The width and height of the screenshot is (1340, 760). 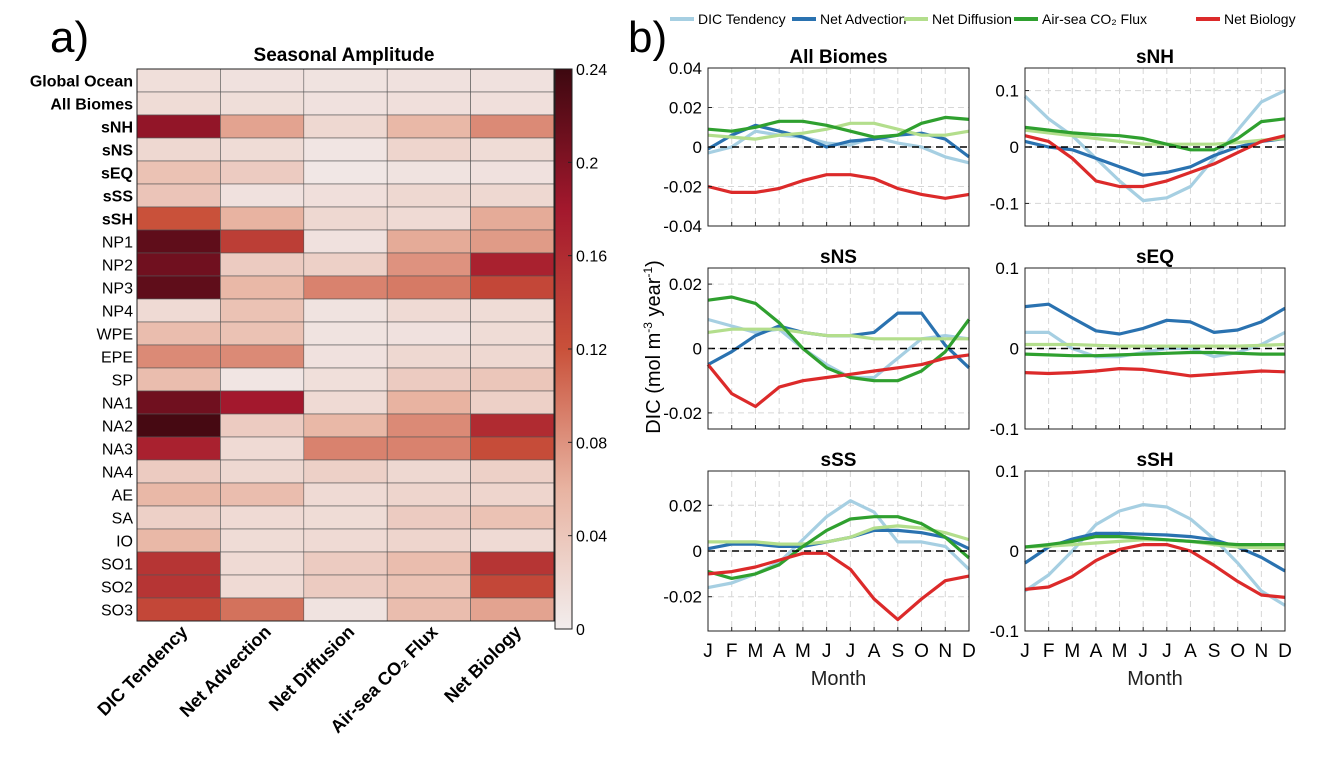 What do you see at coordinates (838, 57) in the screenshot?
I see `panel-title-all-biomes: All Biomes` at bounding box center [838, 57].